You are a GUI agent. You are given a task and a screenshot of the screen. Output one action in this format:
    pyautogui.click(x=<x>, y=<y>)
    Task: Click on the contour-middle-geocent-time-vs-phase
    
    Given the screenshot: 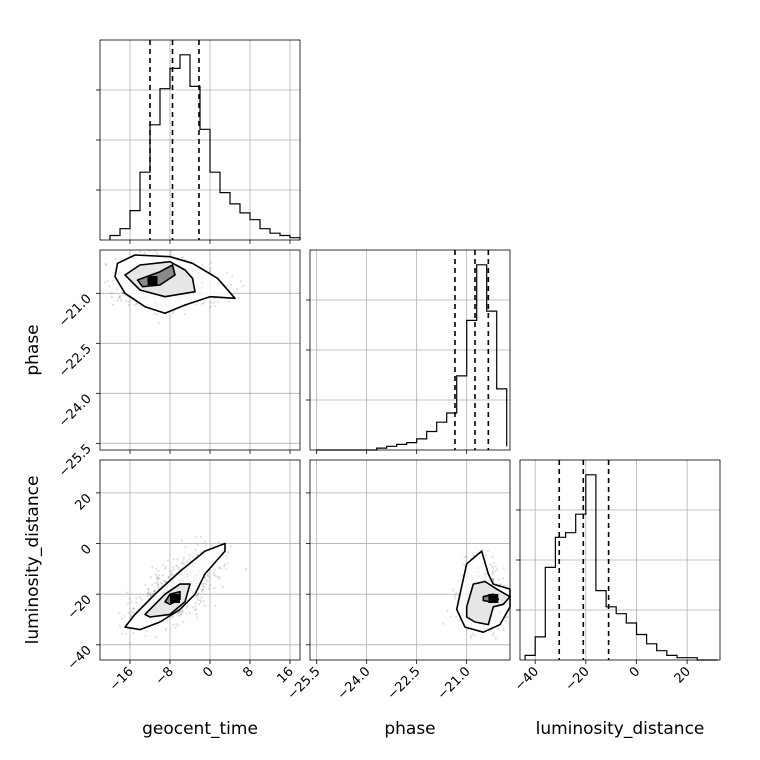 What is the action you would take?
    pyautogui.click(x=160, y=279)
    